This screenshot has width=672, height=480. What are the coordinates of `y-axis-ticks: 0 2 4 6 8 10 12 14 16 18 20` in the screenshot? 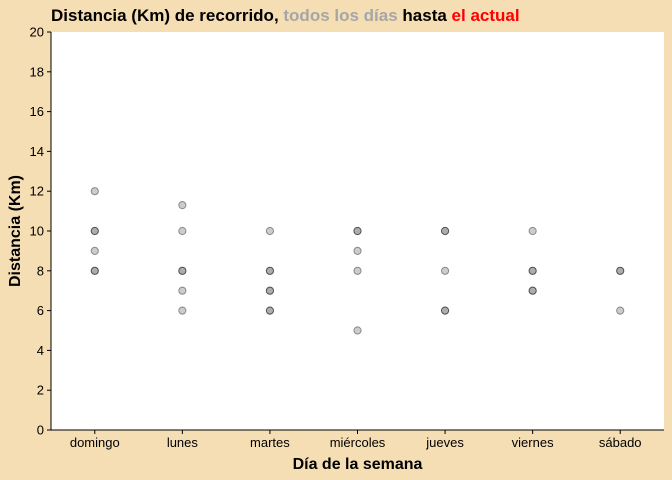 It's located at (40, 231).